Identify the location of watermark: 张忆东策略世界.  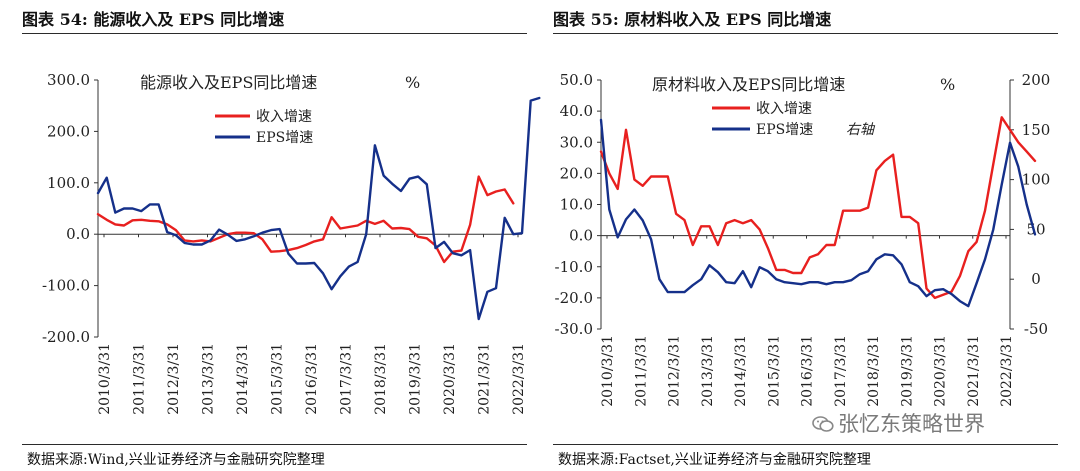
(898, 423).